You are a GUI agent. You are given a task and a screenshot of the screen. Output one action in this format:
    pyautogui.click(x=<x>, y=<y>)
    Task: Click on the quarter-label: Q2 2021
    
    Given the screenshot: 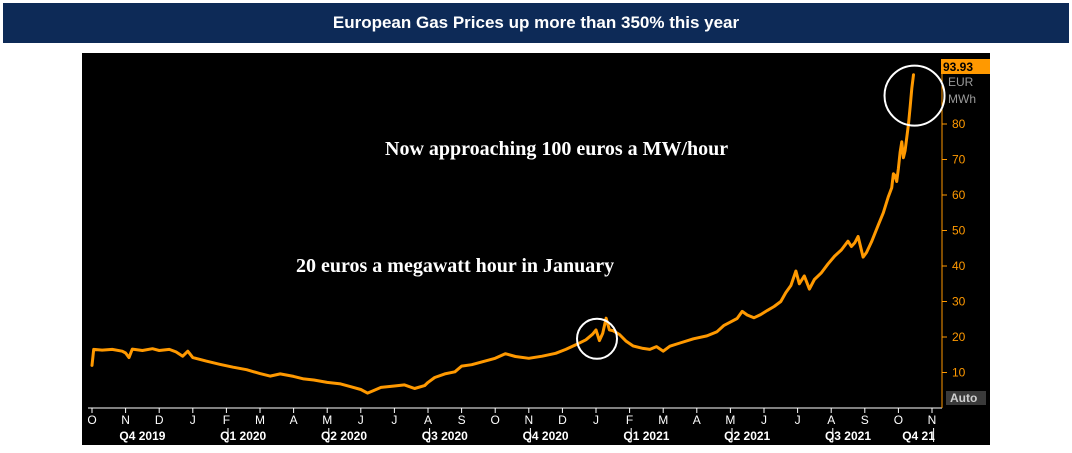 What is the action you would take?
    pyautogui.click(x=747, y=436)
    